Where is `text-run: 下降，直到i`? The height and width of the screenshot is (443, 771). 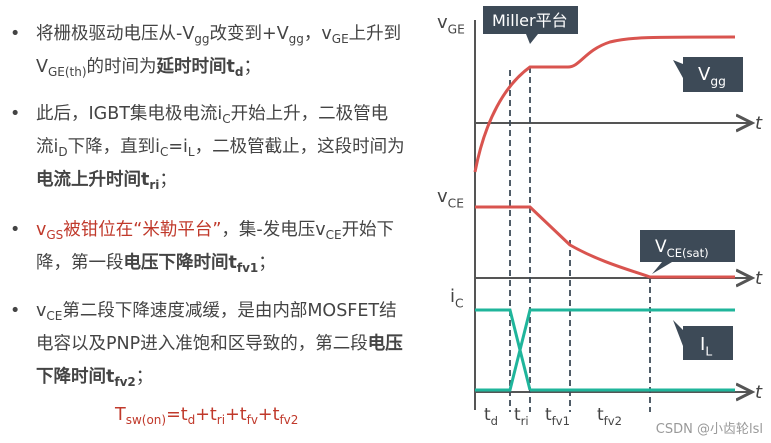 text-run: 下降，直到i is located at coordinates (113, 147).